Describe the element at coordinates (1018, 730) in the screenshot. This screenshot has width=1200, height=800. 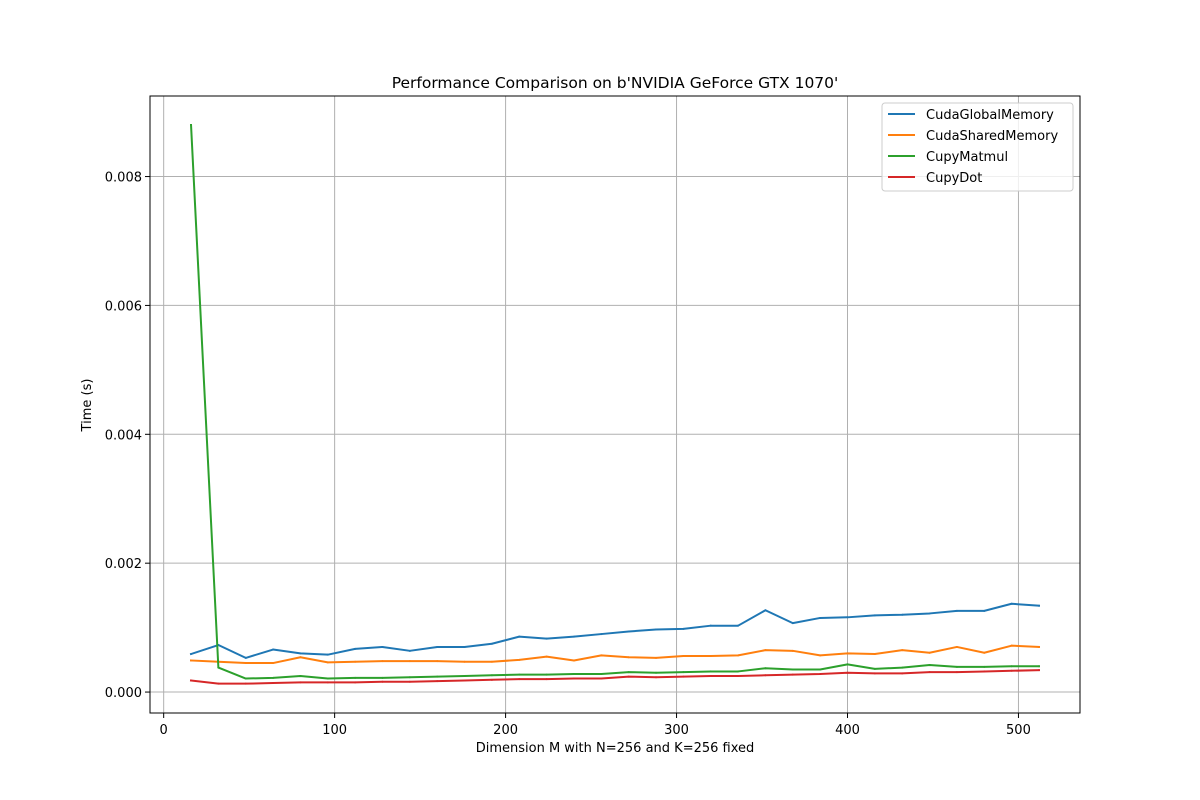
I see `x-tick-label: 500` at that location.